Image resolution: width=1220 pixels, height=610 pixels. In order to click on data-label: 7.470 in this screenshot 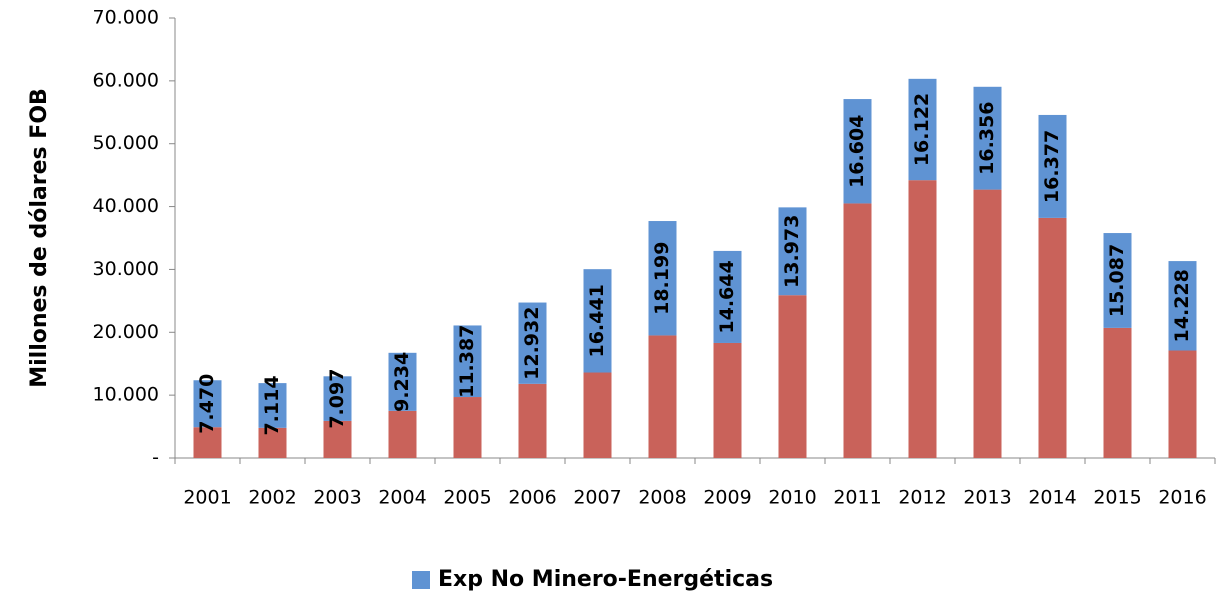, I will do `click(207, 404)`.